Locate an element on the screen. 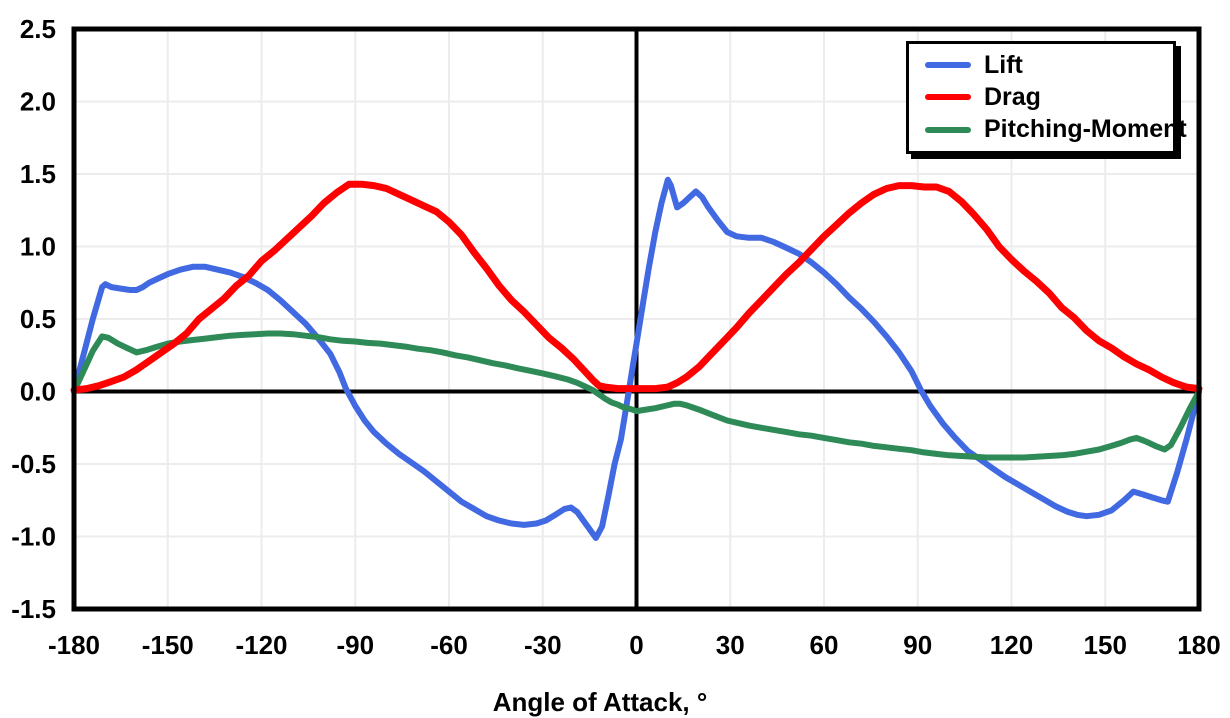 This screenshot has width=1230, height=718. x-tick-label: 150 is located at coordinates (1105, 645).